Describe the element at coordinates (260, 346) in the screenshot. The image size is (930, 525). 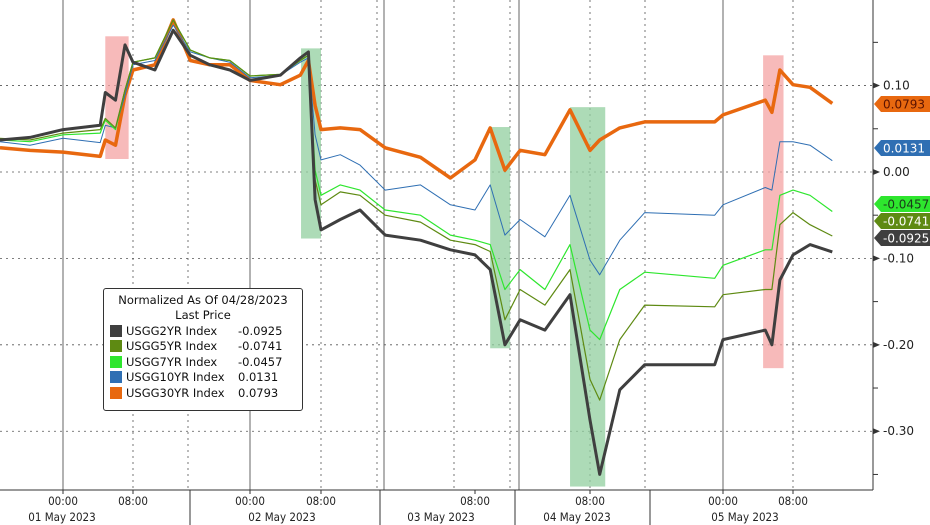
I see `legend-last-price: -0.0741` at that location.